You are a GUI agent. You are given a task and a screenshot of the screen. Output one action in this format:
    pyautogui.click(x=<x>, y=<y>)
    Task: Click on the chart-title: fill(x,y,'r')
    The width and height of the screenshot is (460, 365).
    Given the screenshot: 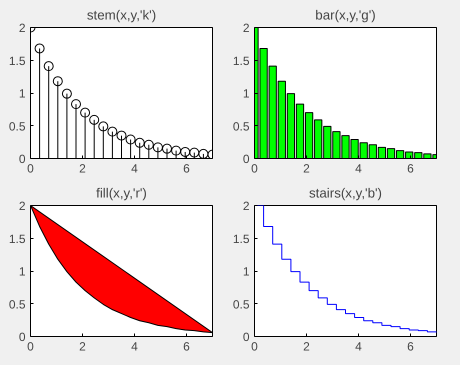 What is the action you would take?
    pyautogui.click(x=121, y=193)
    